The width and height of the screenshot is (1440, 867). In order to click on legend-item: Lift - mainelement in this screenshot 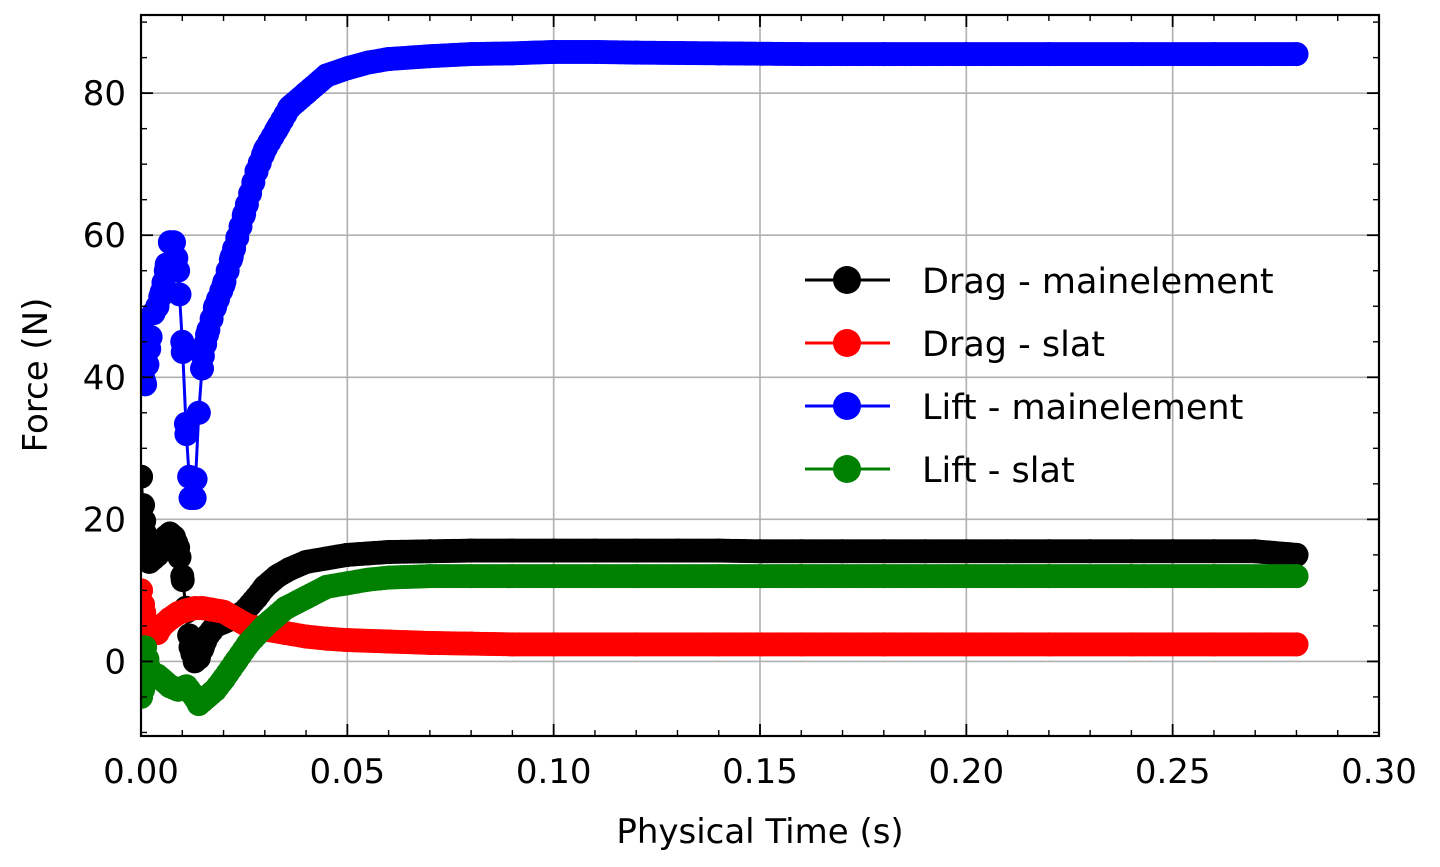, I will do `click(1024, 408)`.